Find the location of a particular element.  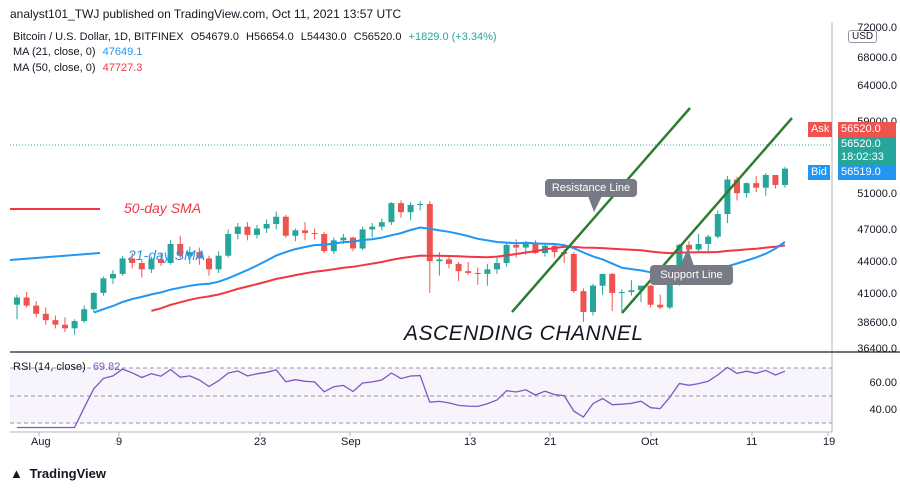

price-tick: 47000.0 is located at coordinates (877, 230).